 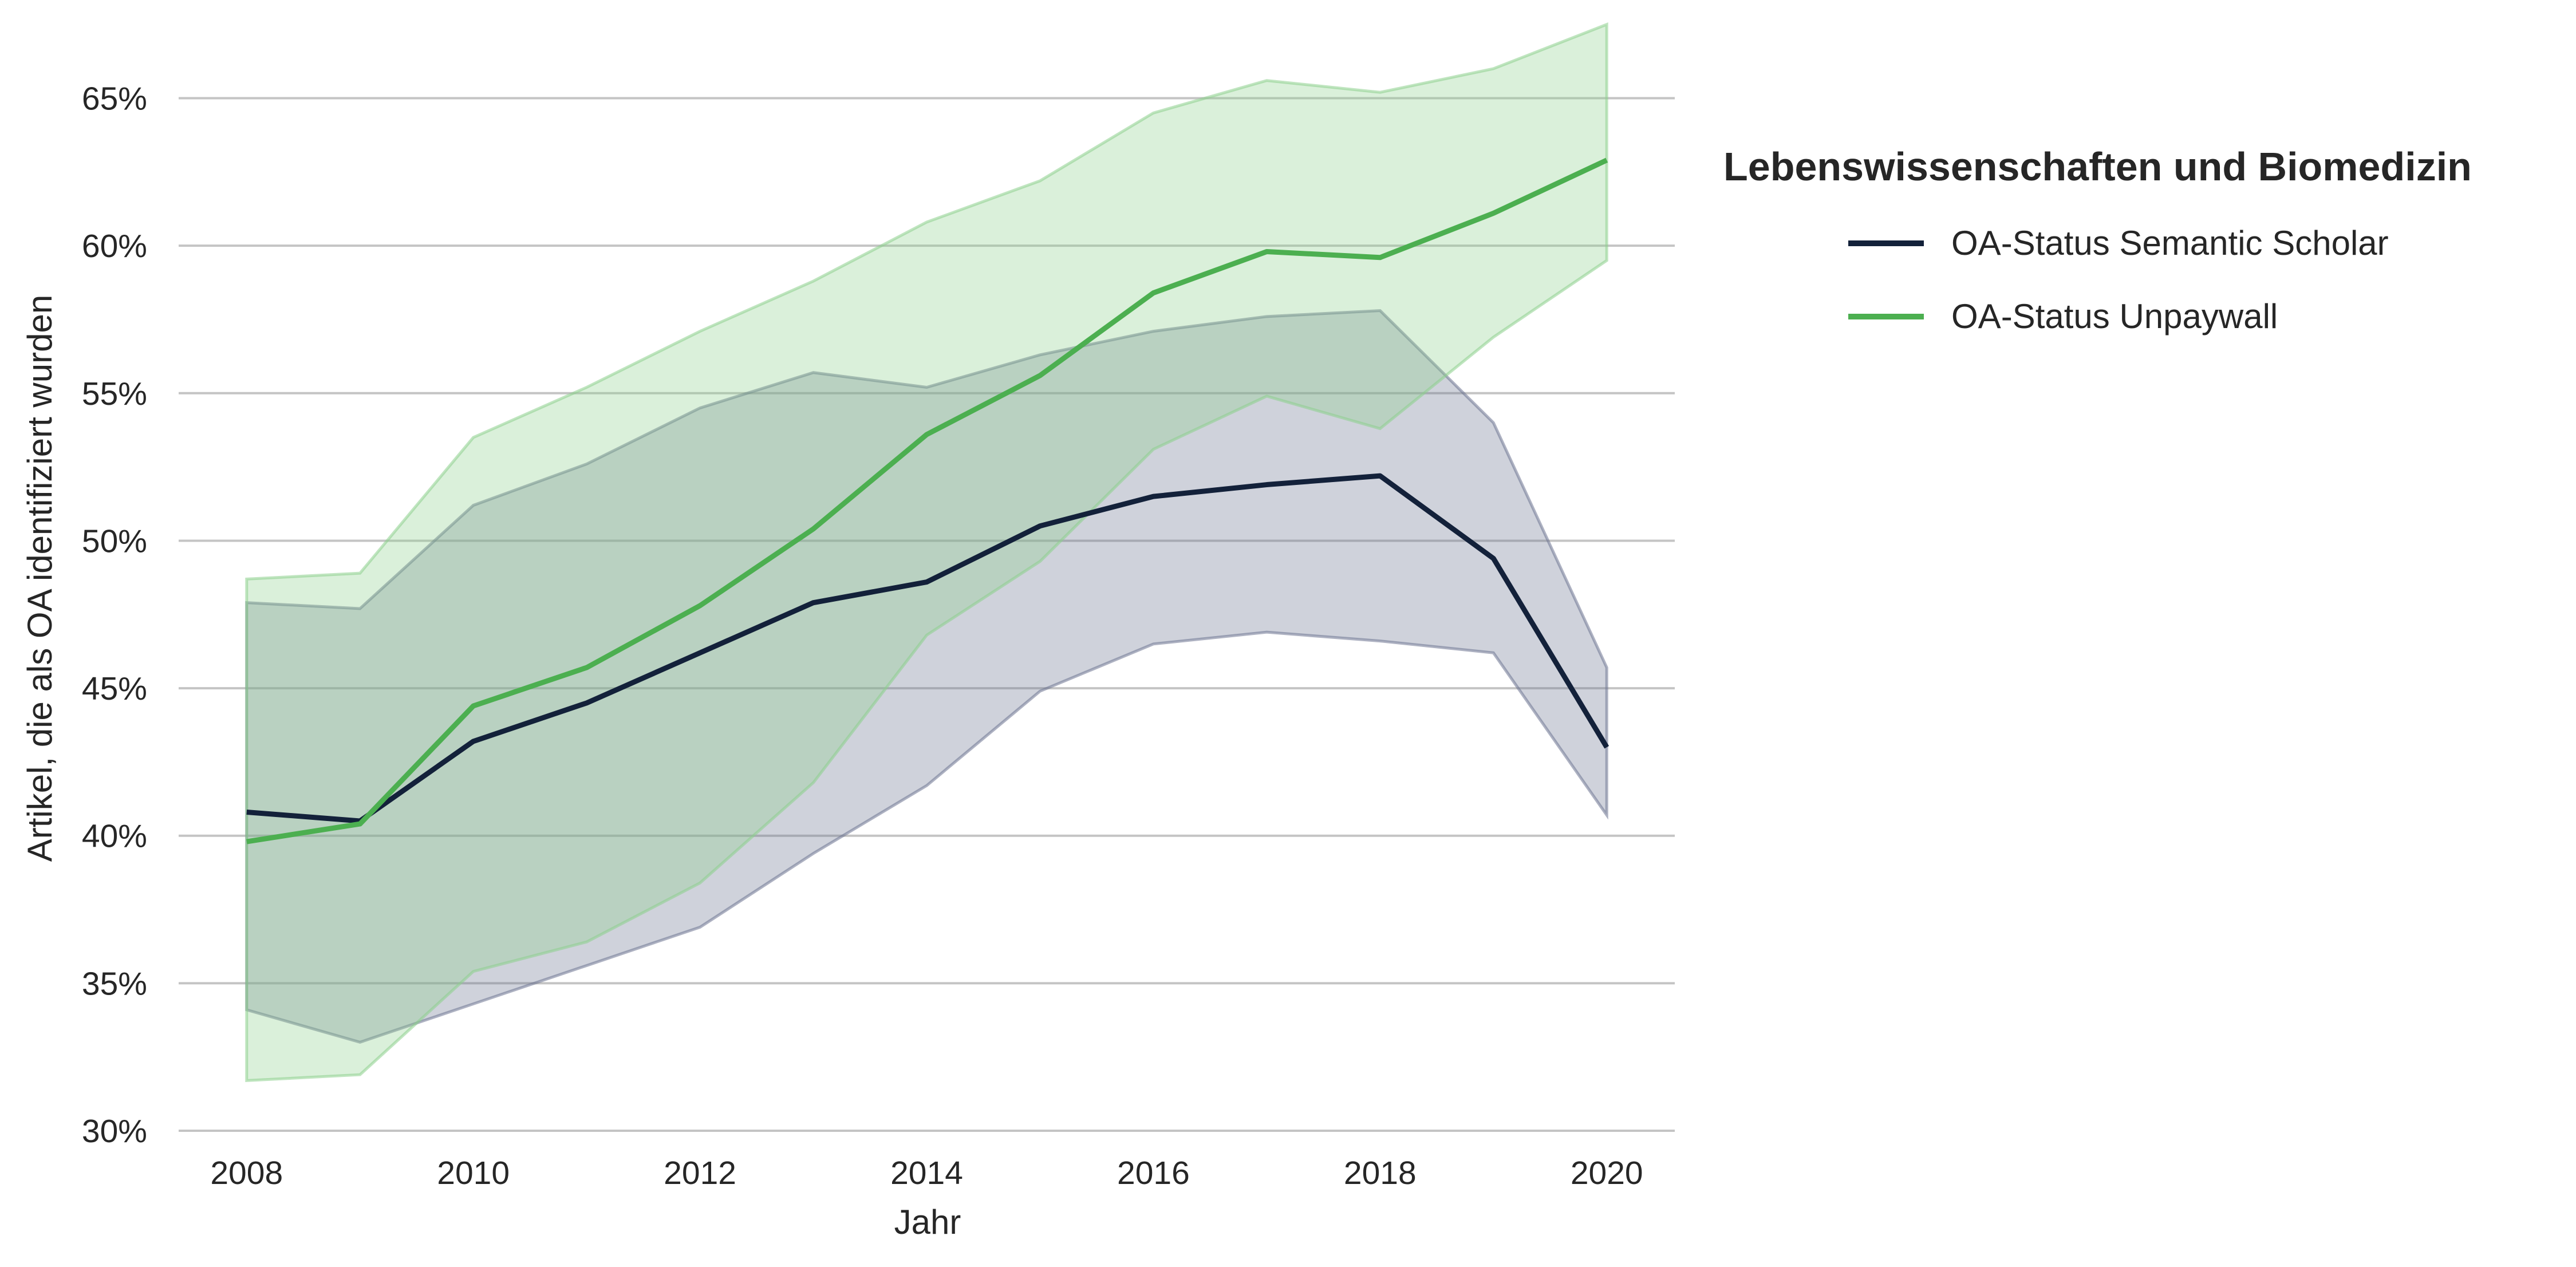 What do you see at coordinates (927, 648) in the screenshot?
I see `series-line` at bounding box center [927, 648].